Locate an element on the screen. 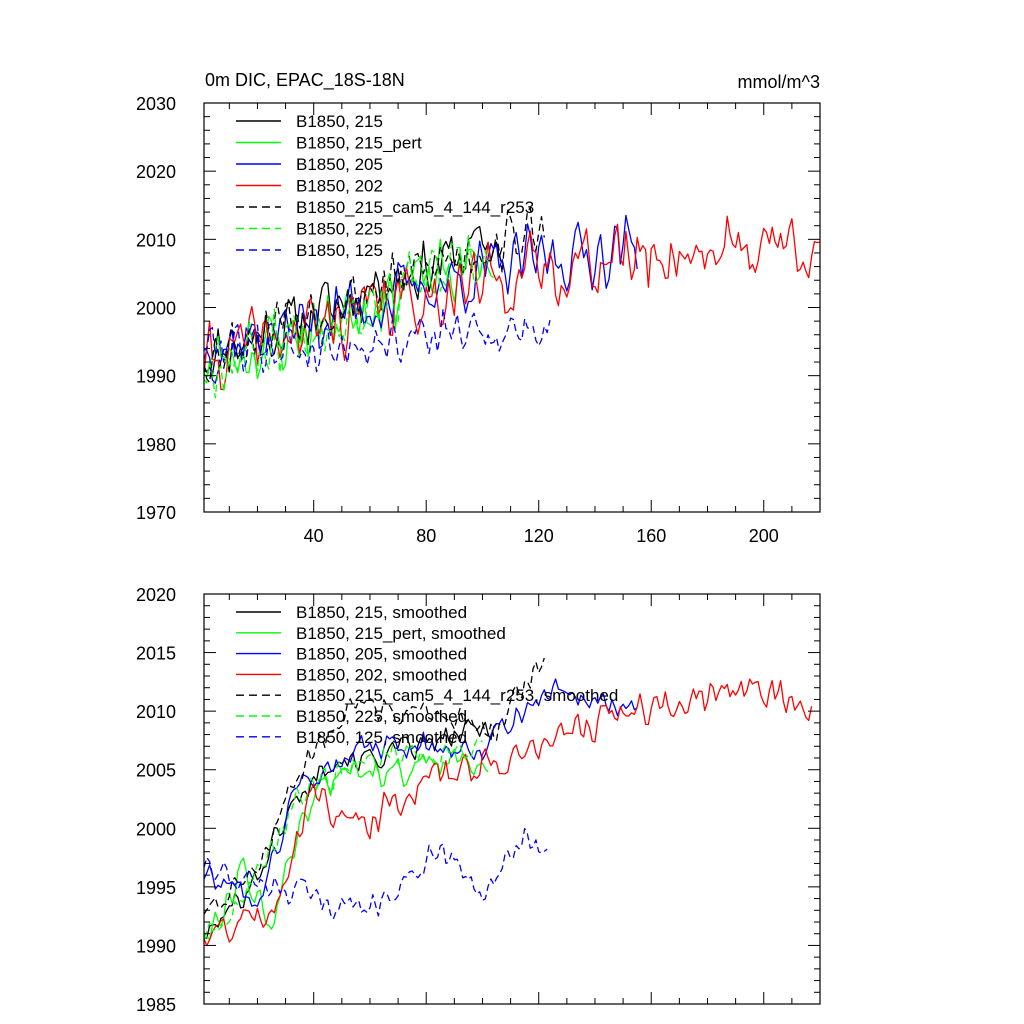 The height and width of the screenshot is (1024, 1024). p0-xtick-label: 160 is located at coordinates (651, 536).